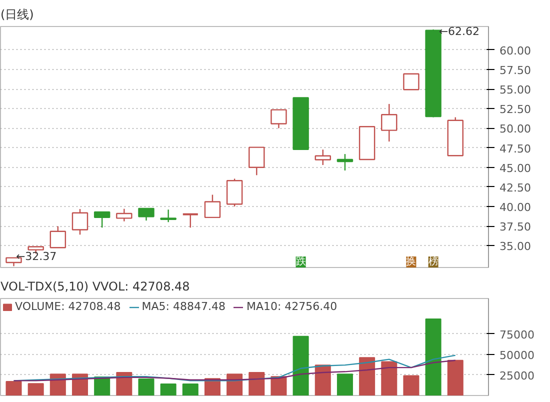 The image size is (550, 402). What do you see at coordinates (515, 227) in the screenshot?
I see `y-tick-label: 37.50` at bounding box center [515, 227].